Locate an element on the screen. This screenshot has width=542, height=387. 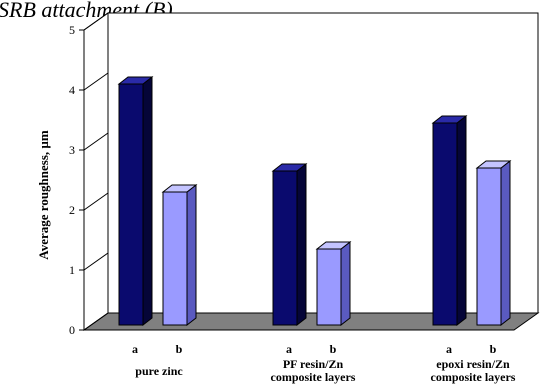
y-tick-label: 5 is located at coordinates (72, 30).